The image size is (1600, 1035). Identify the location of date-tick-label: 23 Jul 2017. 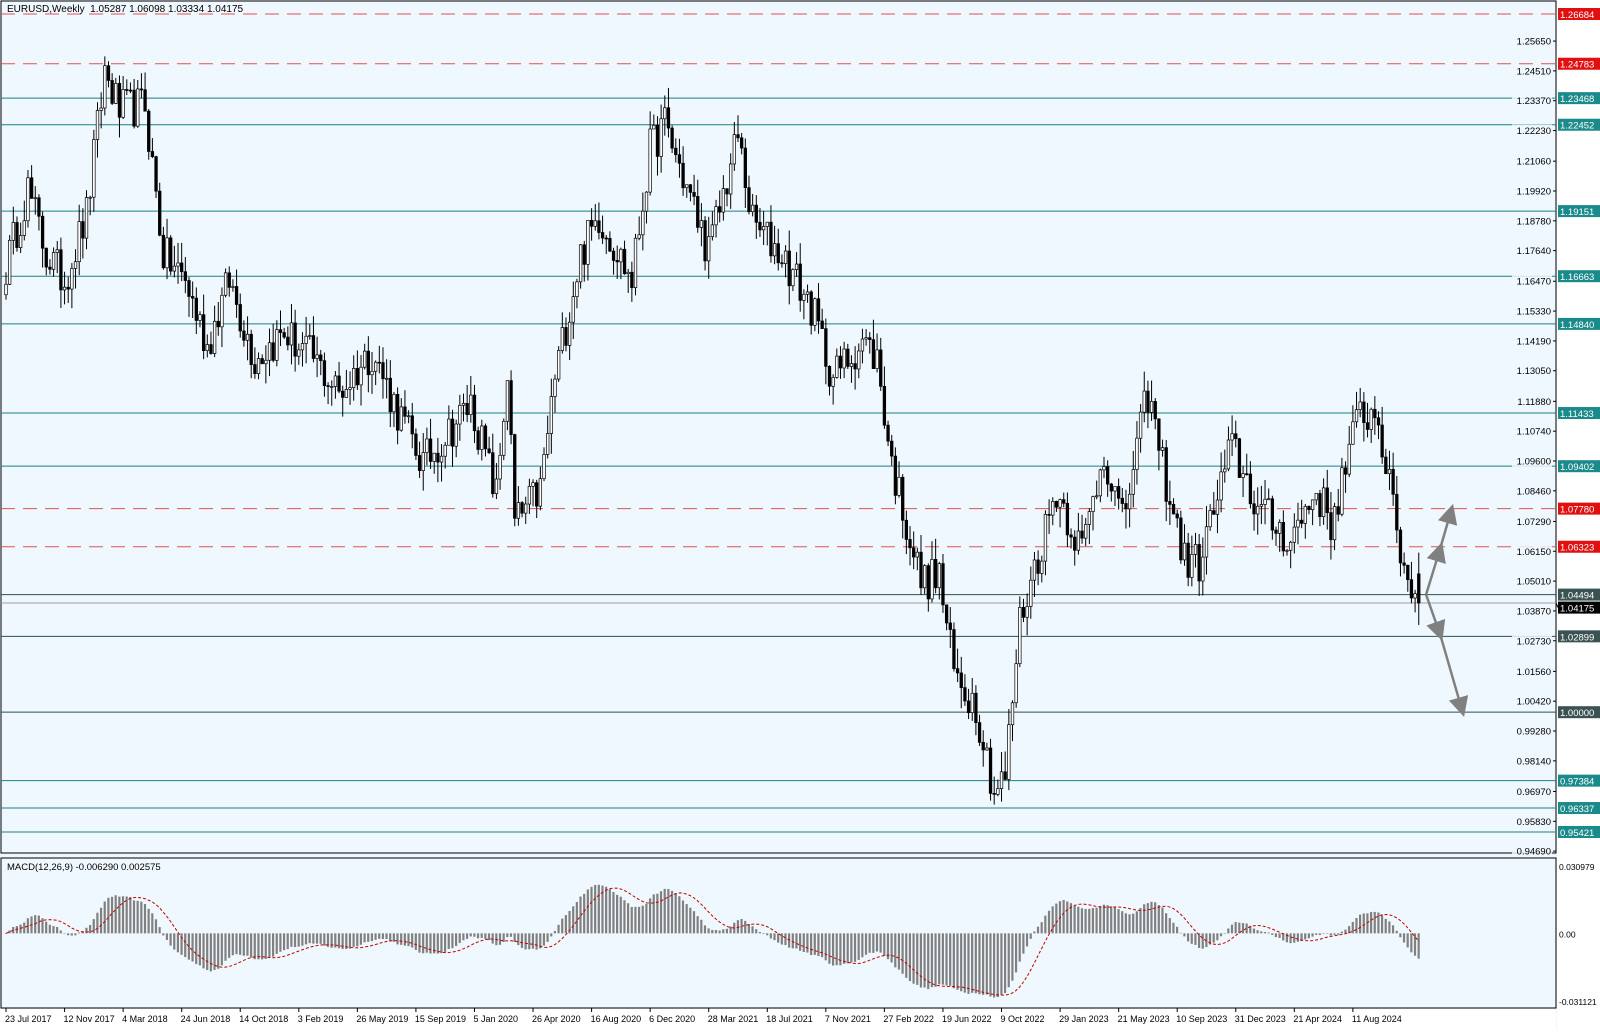
(28, 1019).